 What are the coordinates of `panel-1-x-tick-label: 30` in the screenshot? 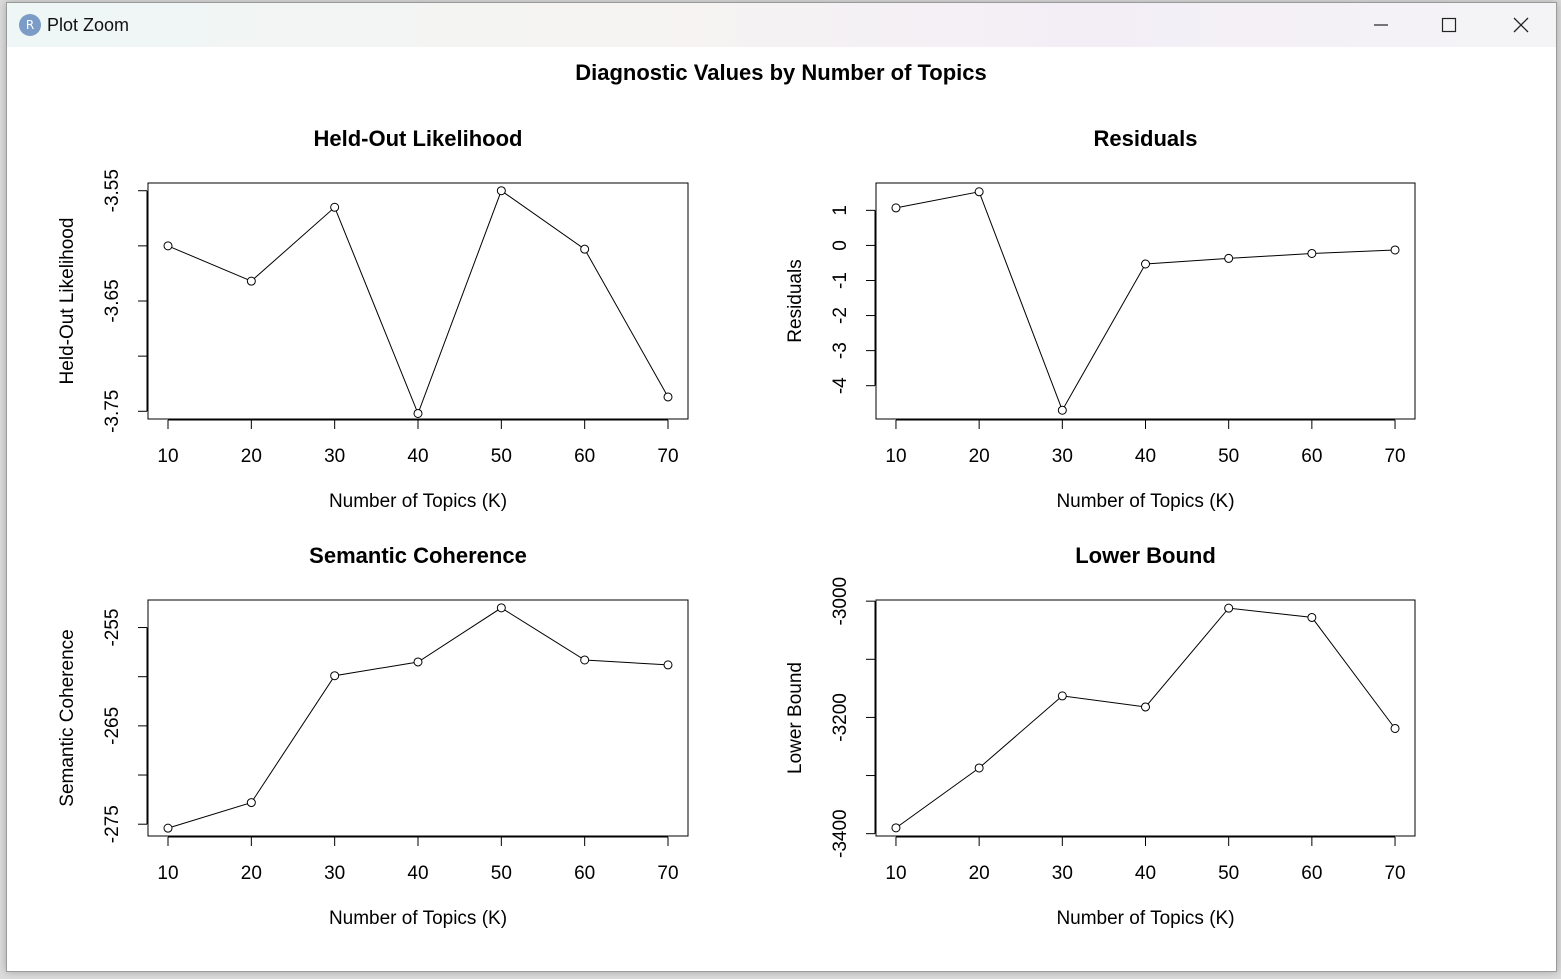 It's located at (334, 456).